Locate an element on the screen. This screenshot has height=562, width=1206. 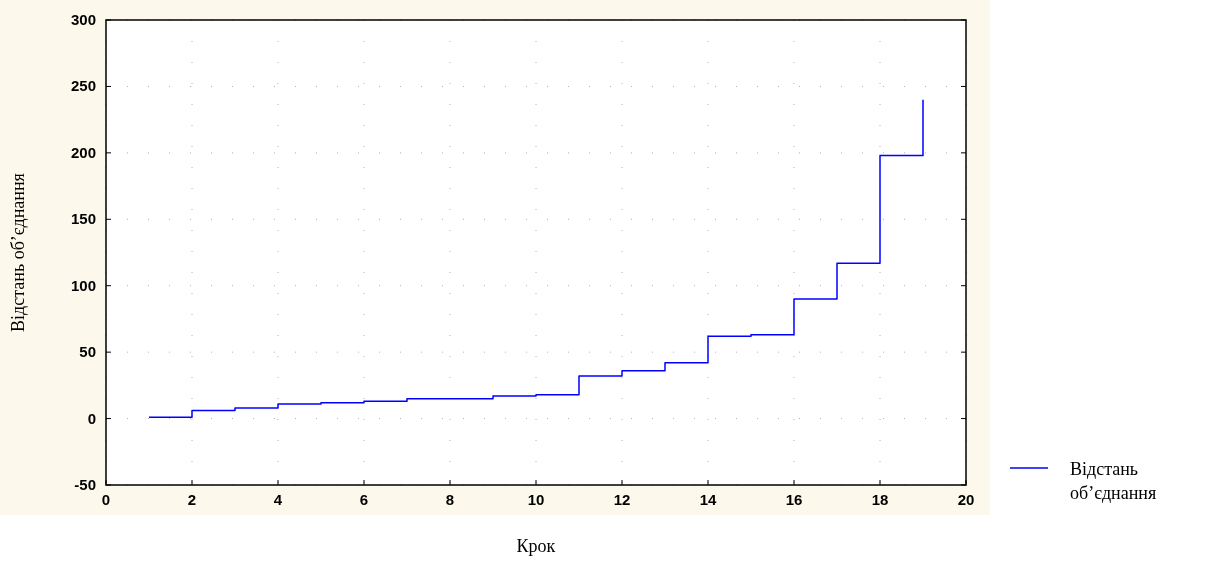
x-tick-label: 18 is located at coordinates (880, 499).